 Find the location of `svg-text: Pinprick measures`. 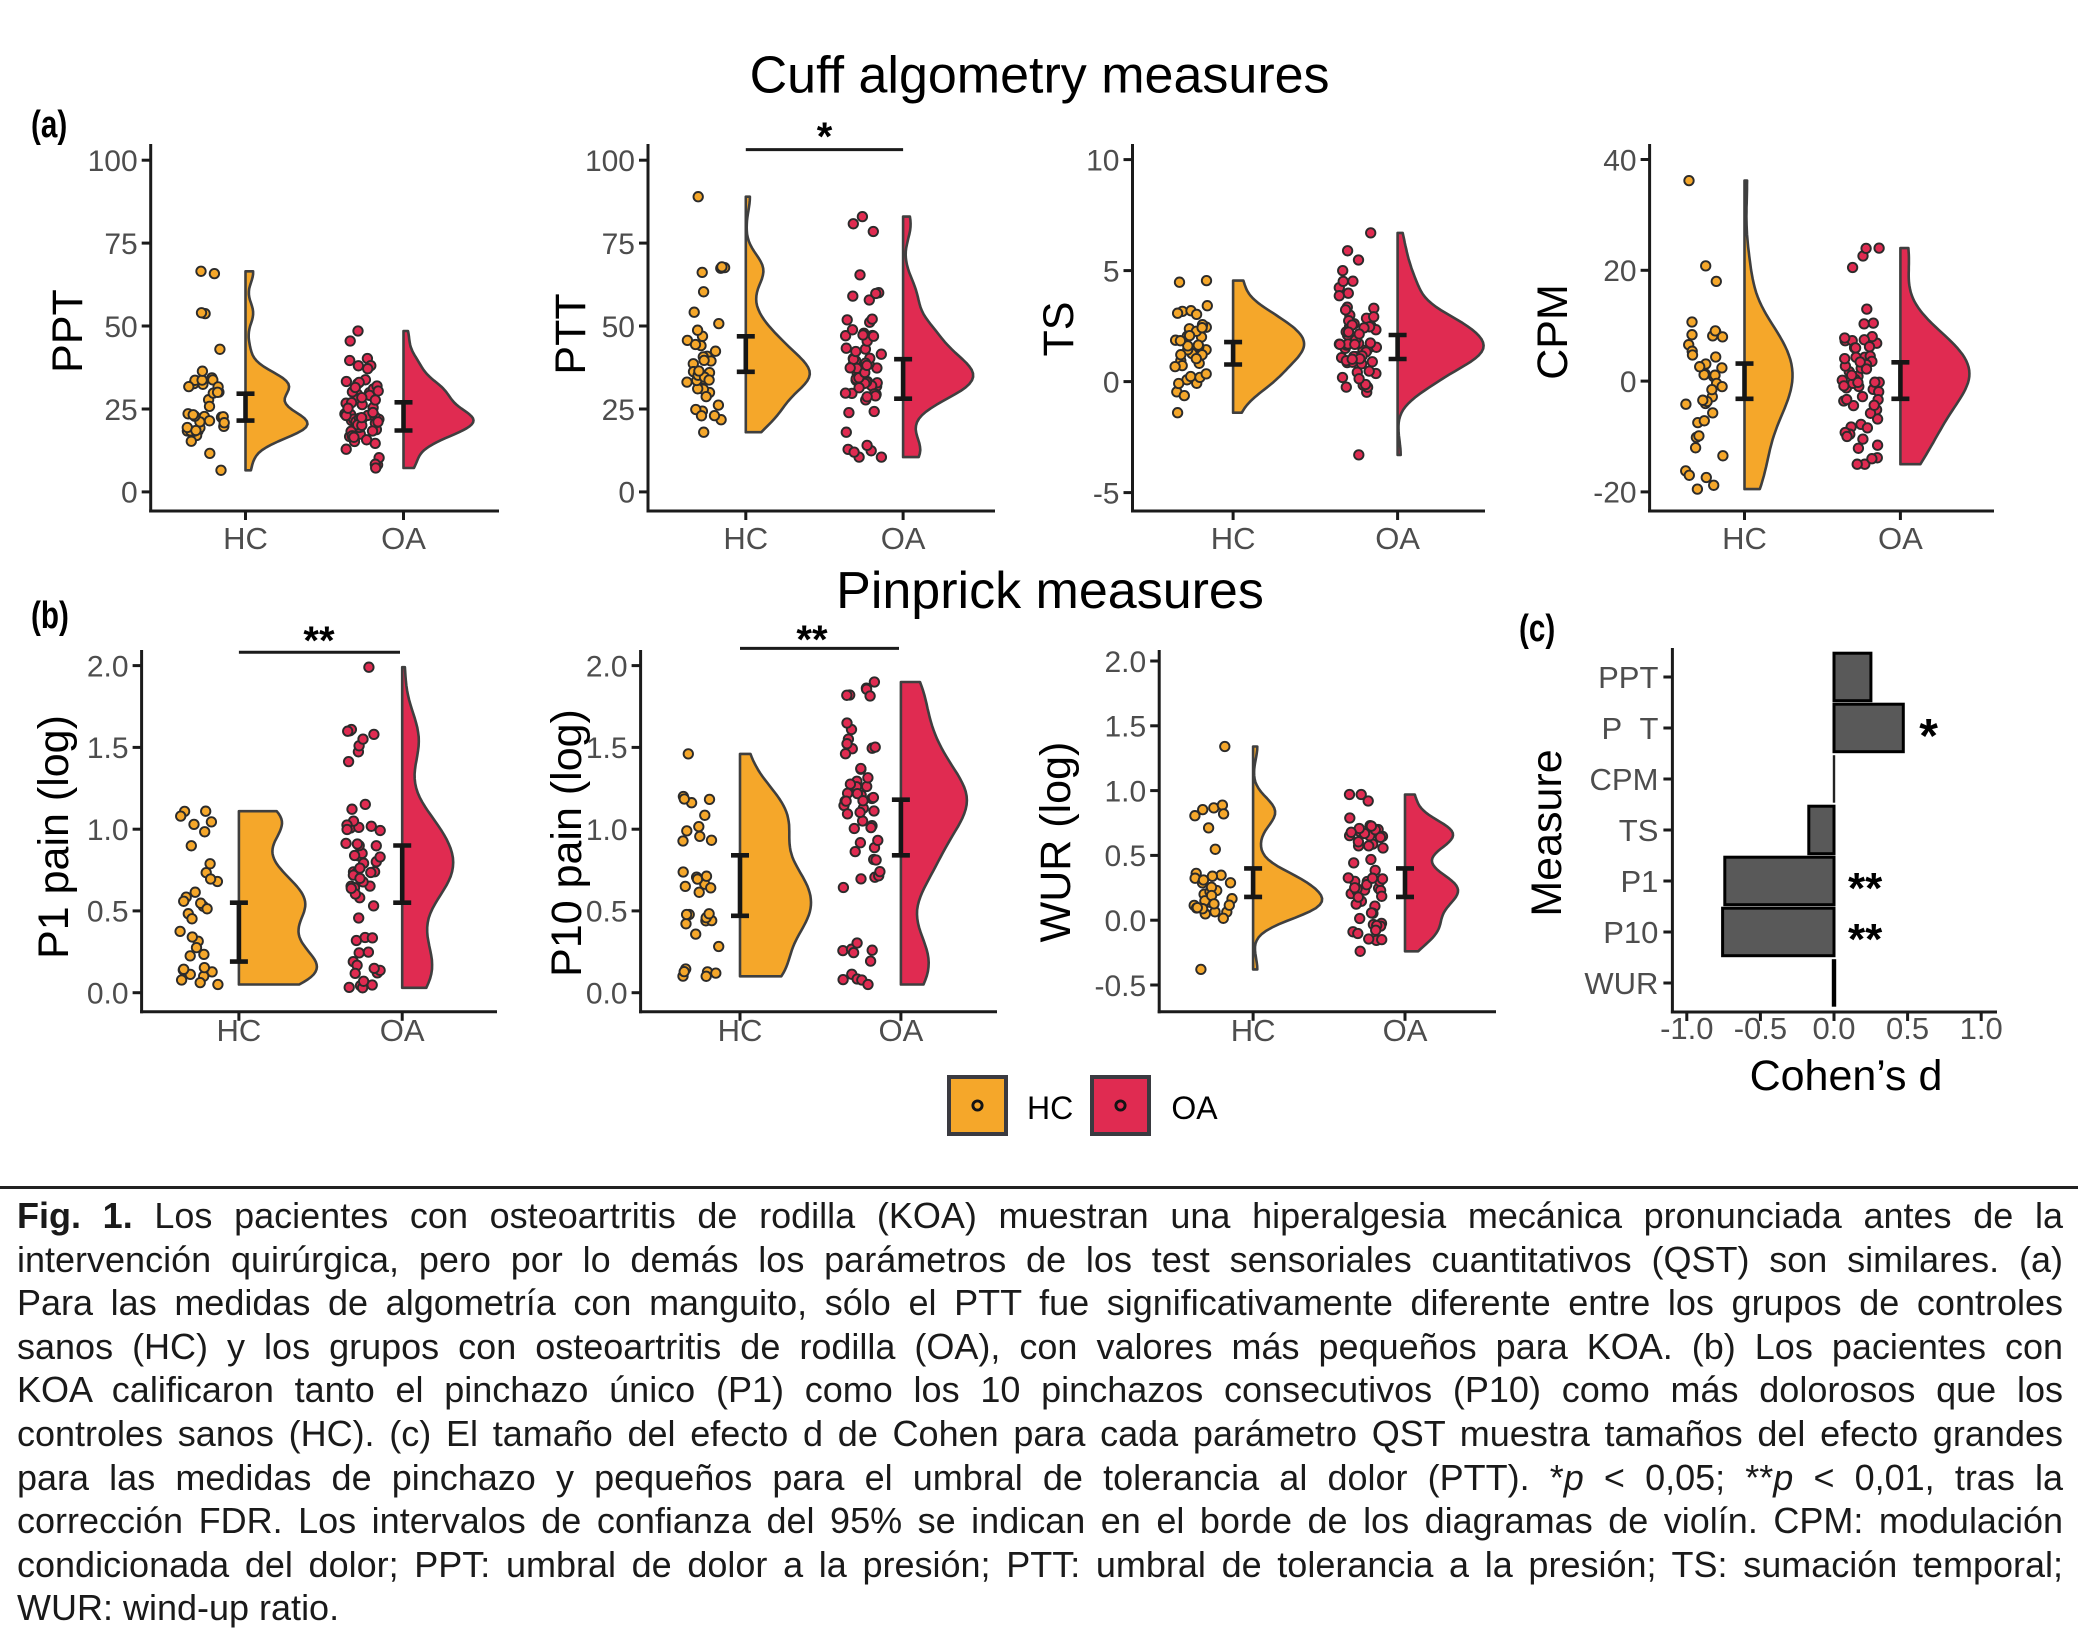

svg-text: Pinprick measures is located at coordinates (1050, 591).